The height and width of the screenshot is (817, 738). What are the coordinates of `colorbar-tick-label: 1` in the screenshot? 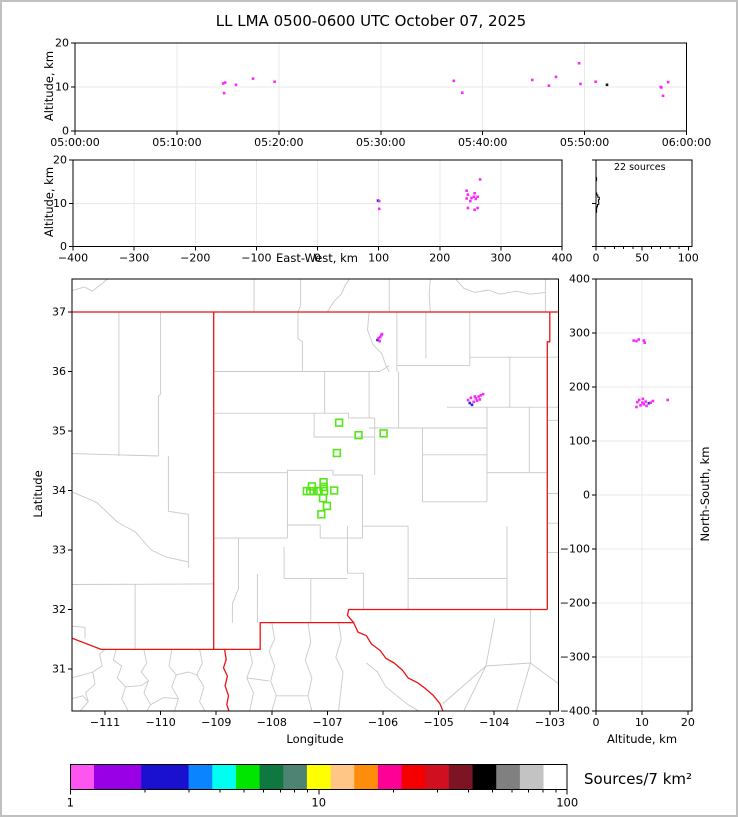 It's located at (70, 803).